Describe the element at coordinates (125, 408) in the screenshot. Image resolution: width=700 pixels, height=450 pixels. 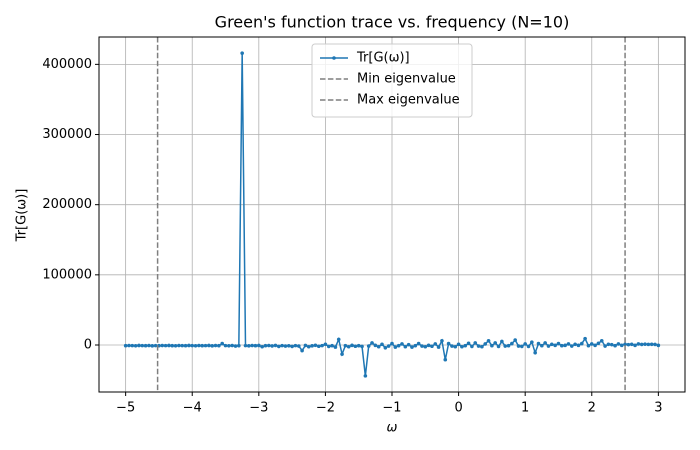
I see `x-tick-label: −5` at that location.